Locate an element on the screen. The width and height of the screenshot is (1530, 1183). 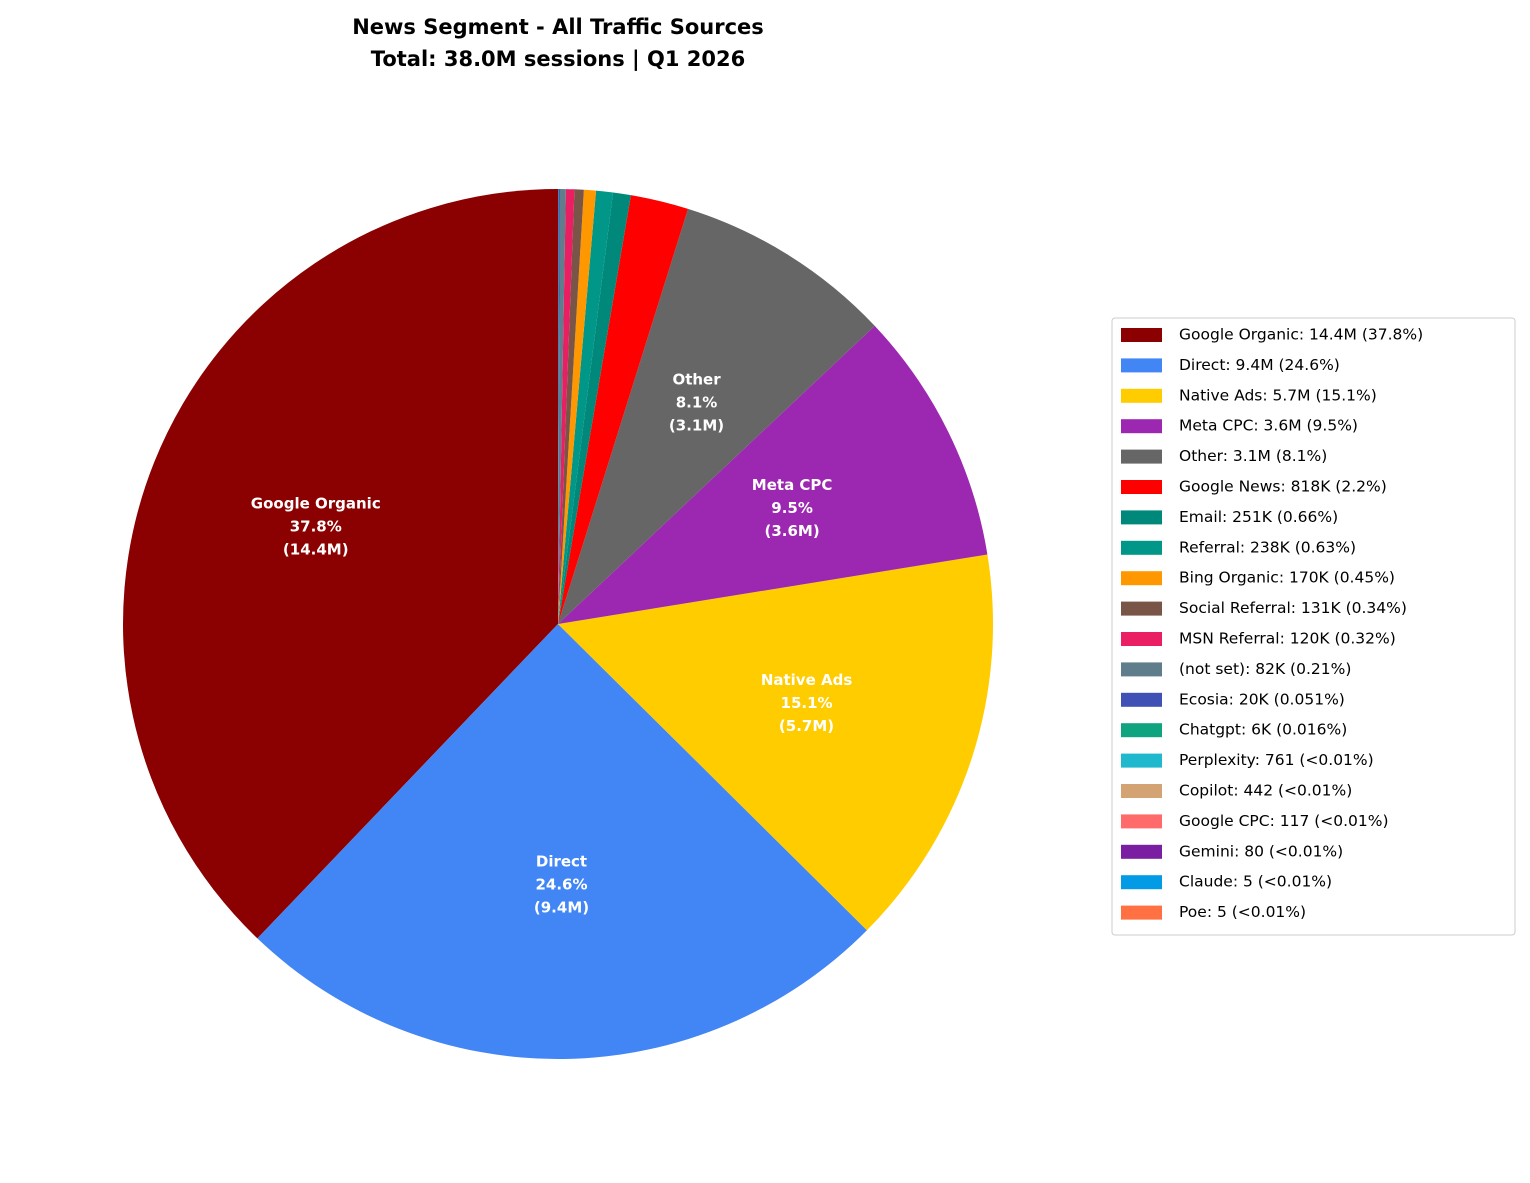
legend-label: Google CPC: 117 (<0.01%) is located at coordinates (1284, 821).